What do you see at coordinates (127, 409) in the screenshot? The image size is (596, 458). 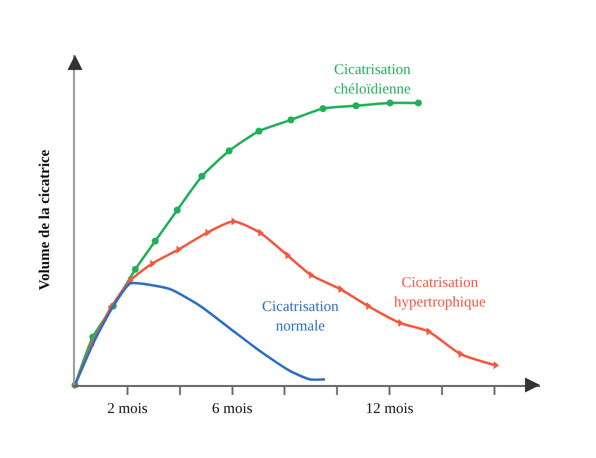 I see `x-tick-label: 2 mois` at bounding box center [127, 409].